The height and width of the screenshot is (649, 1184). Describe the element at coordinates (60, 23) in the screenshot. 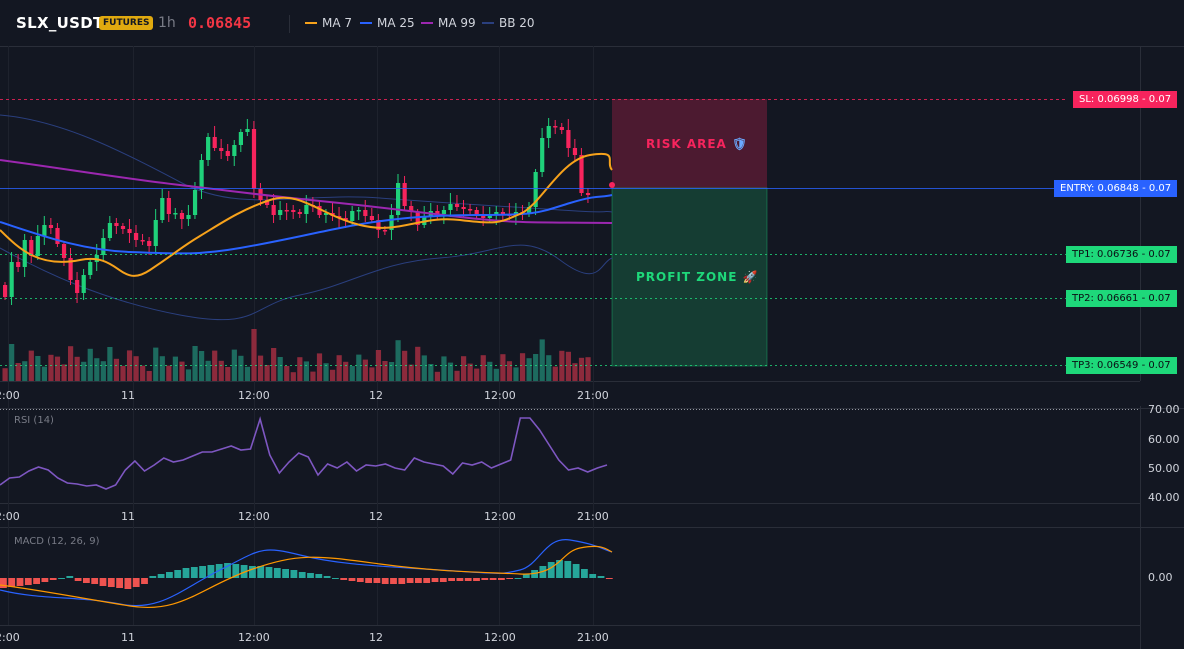

I see `symbol-name: SLX_USDT` at that location.